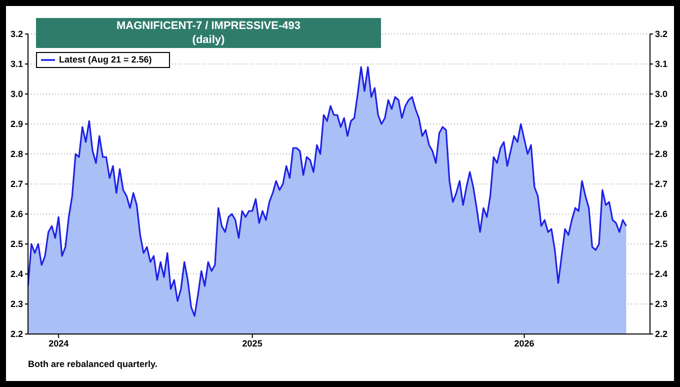  Describe the element at coordinates (252, 343) in the screenshot. I see `x-tick-label: 2025` at that location.